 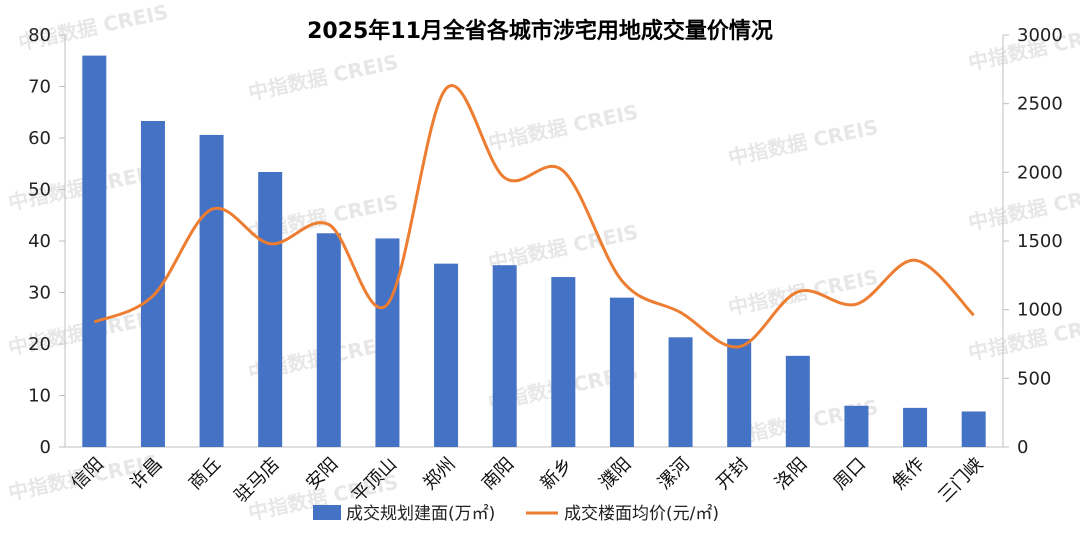 What do you see at coordinates (446, 355) in the screenshot?
I see `bar-郑州` at bounding box center [446, 355].